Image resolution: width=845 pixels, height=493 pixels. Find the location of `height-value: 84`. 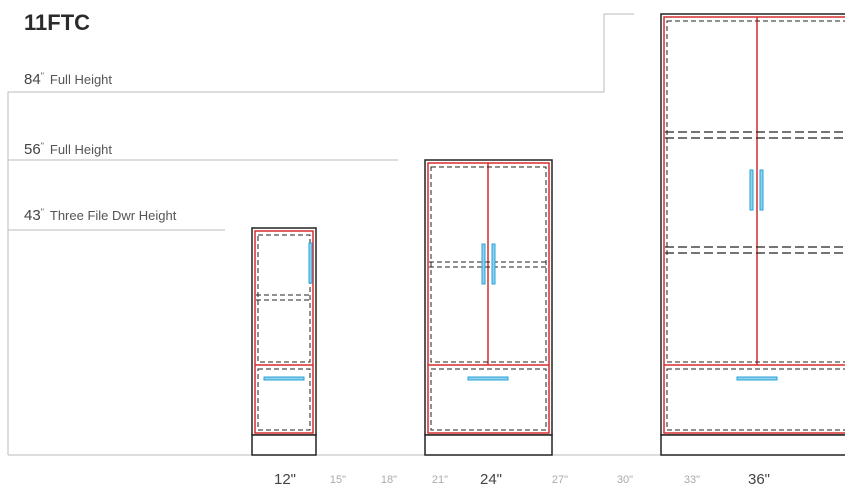

height-value: 84 is located at coordinates (32, 79).